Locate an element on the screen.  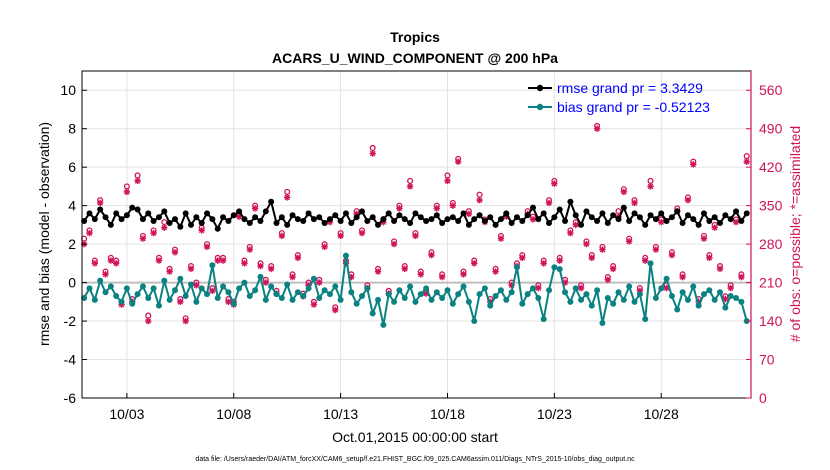
legend-bias-marker is located at coordinates (540, 107).